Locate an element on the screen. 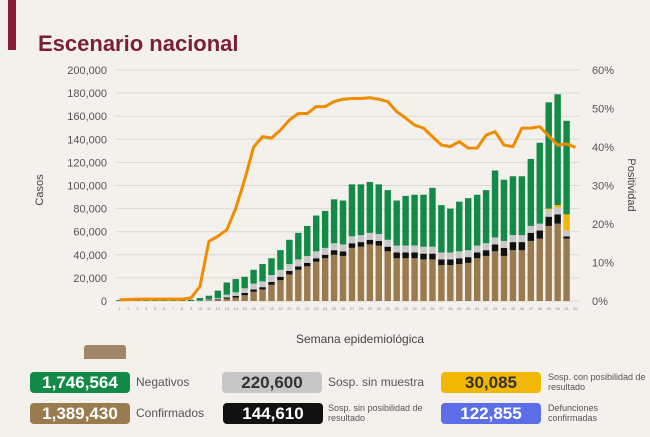 This screenshot has height=437, width=650. x-tick-label: 32 is located at coordinates (396, 308).